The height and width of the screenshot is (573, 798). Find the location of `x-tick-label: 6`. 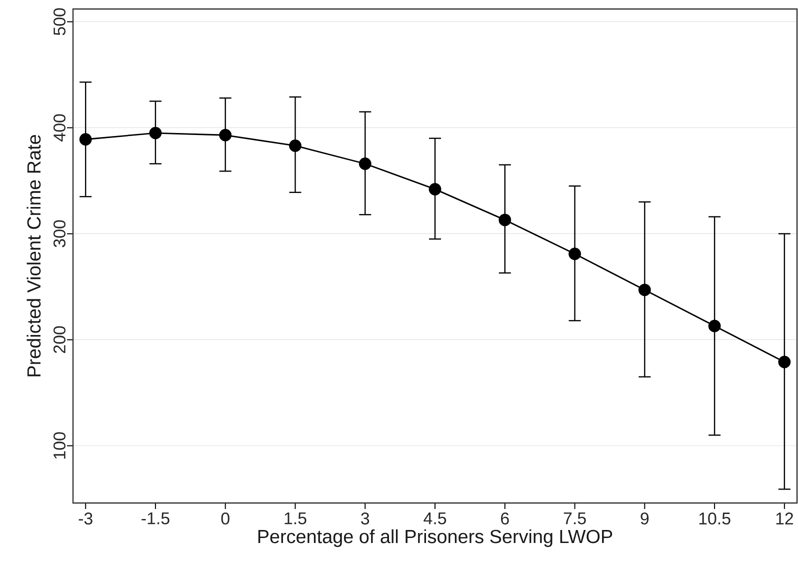

x-tick-label: 6 is located at coordinates (505, 518).